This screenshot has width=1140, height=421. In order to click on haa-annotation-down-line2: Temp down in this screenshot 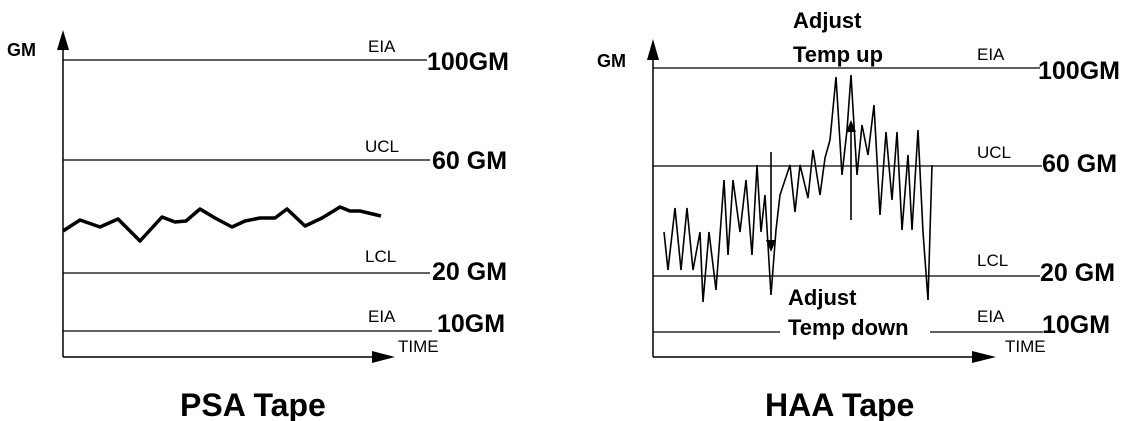, I will do `click(848, 327)`.